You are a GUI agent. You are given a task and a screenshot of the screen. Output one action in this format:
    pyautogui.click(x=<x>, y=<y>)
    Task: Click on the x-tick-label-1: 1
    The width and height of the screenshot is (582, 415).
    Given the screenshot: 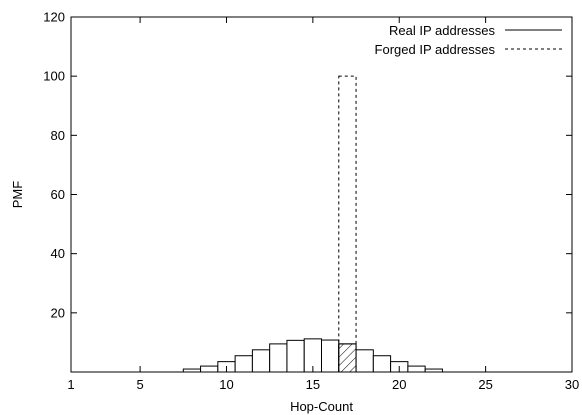 What is the action you would take?
    pyautogui.click(x=70, y=384)
    